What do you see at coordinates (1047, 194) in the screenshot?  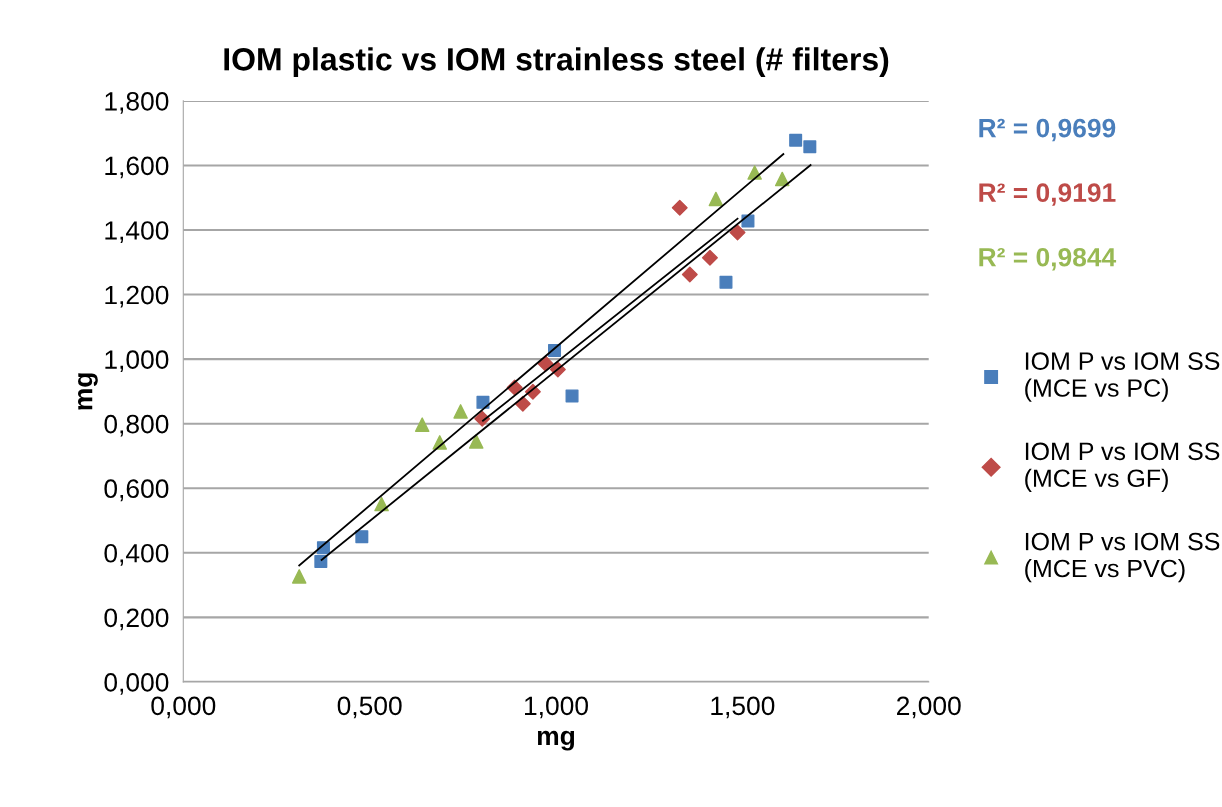 I see `text: R² = 0,9191` at bounding box center [1047, 194].